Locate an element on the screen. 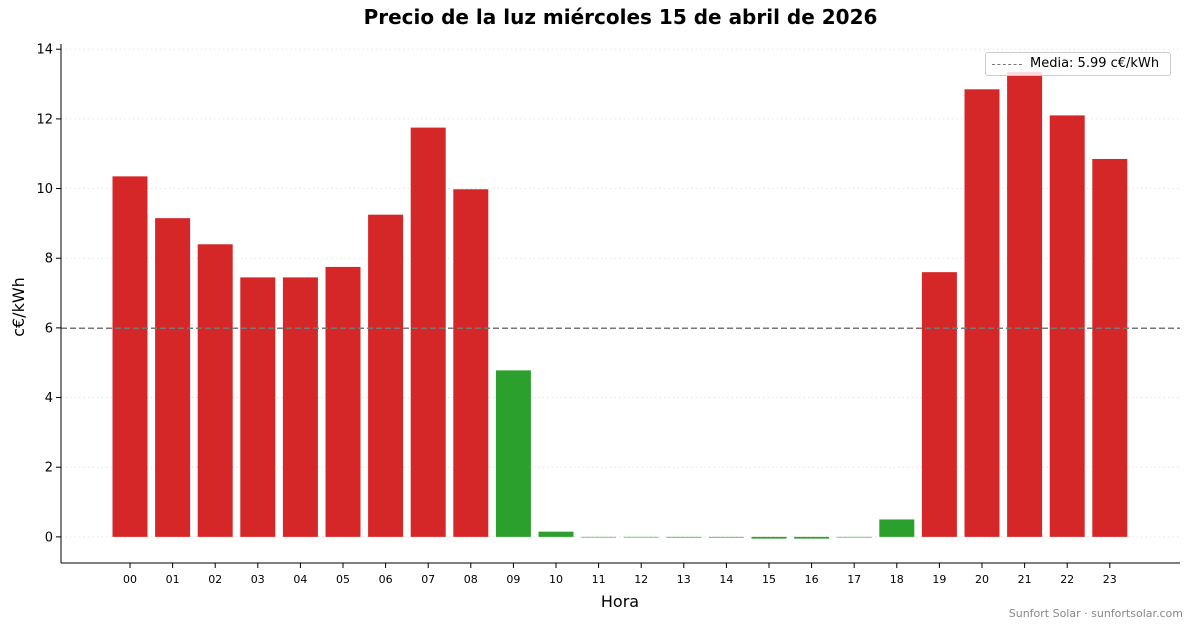 Image resolution: width=1193 pixels, height=628 pixels. x-tick-label: 00 is located at coordinates (130, 579).